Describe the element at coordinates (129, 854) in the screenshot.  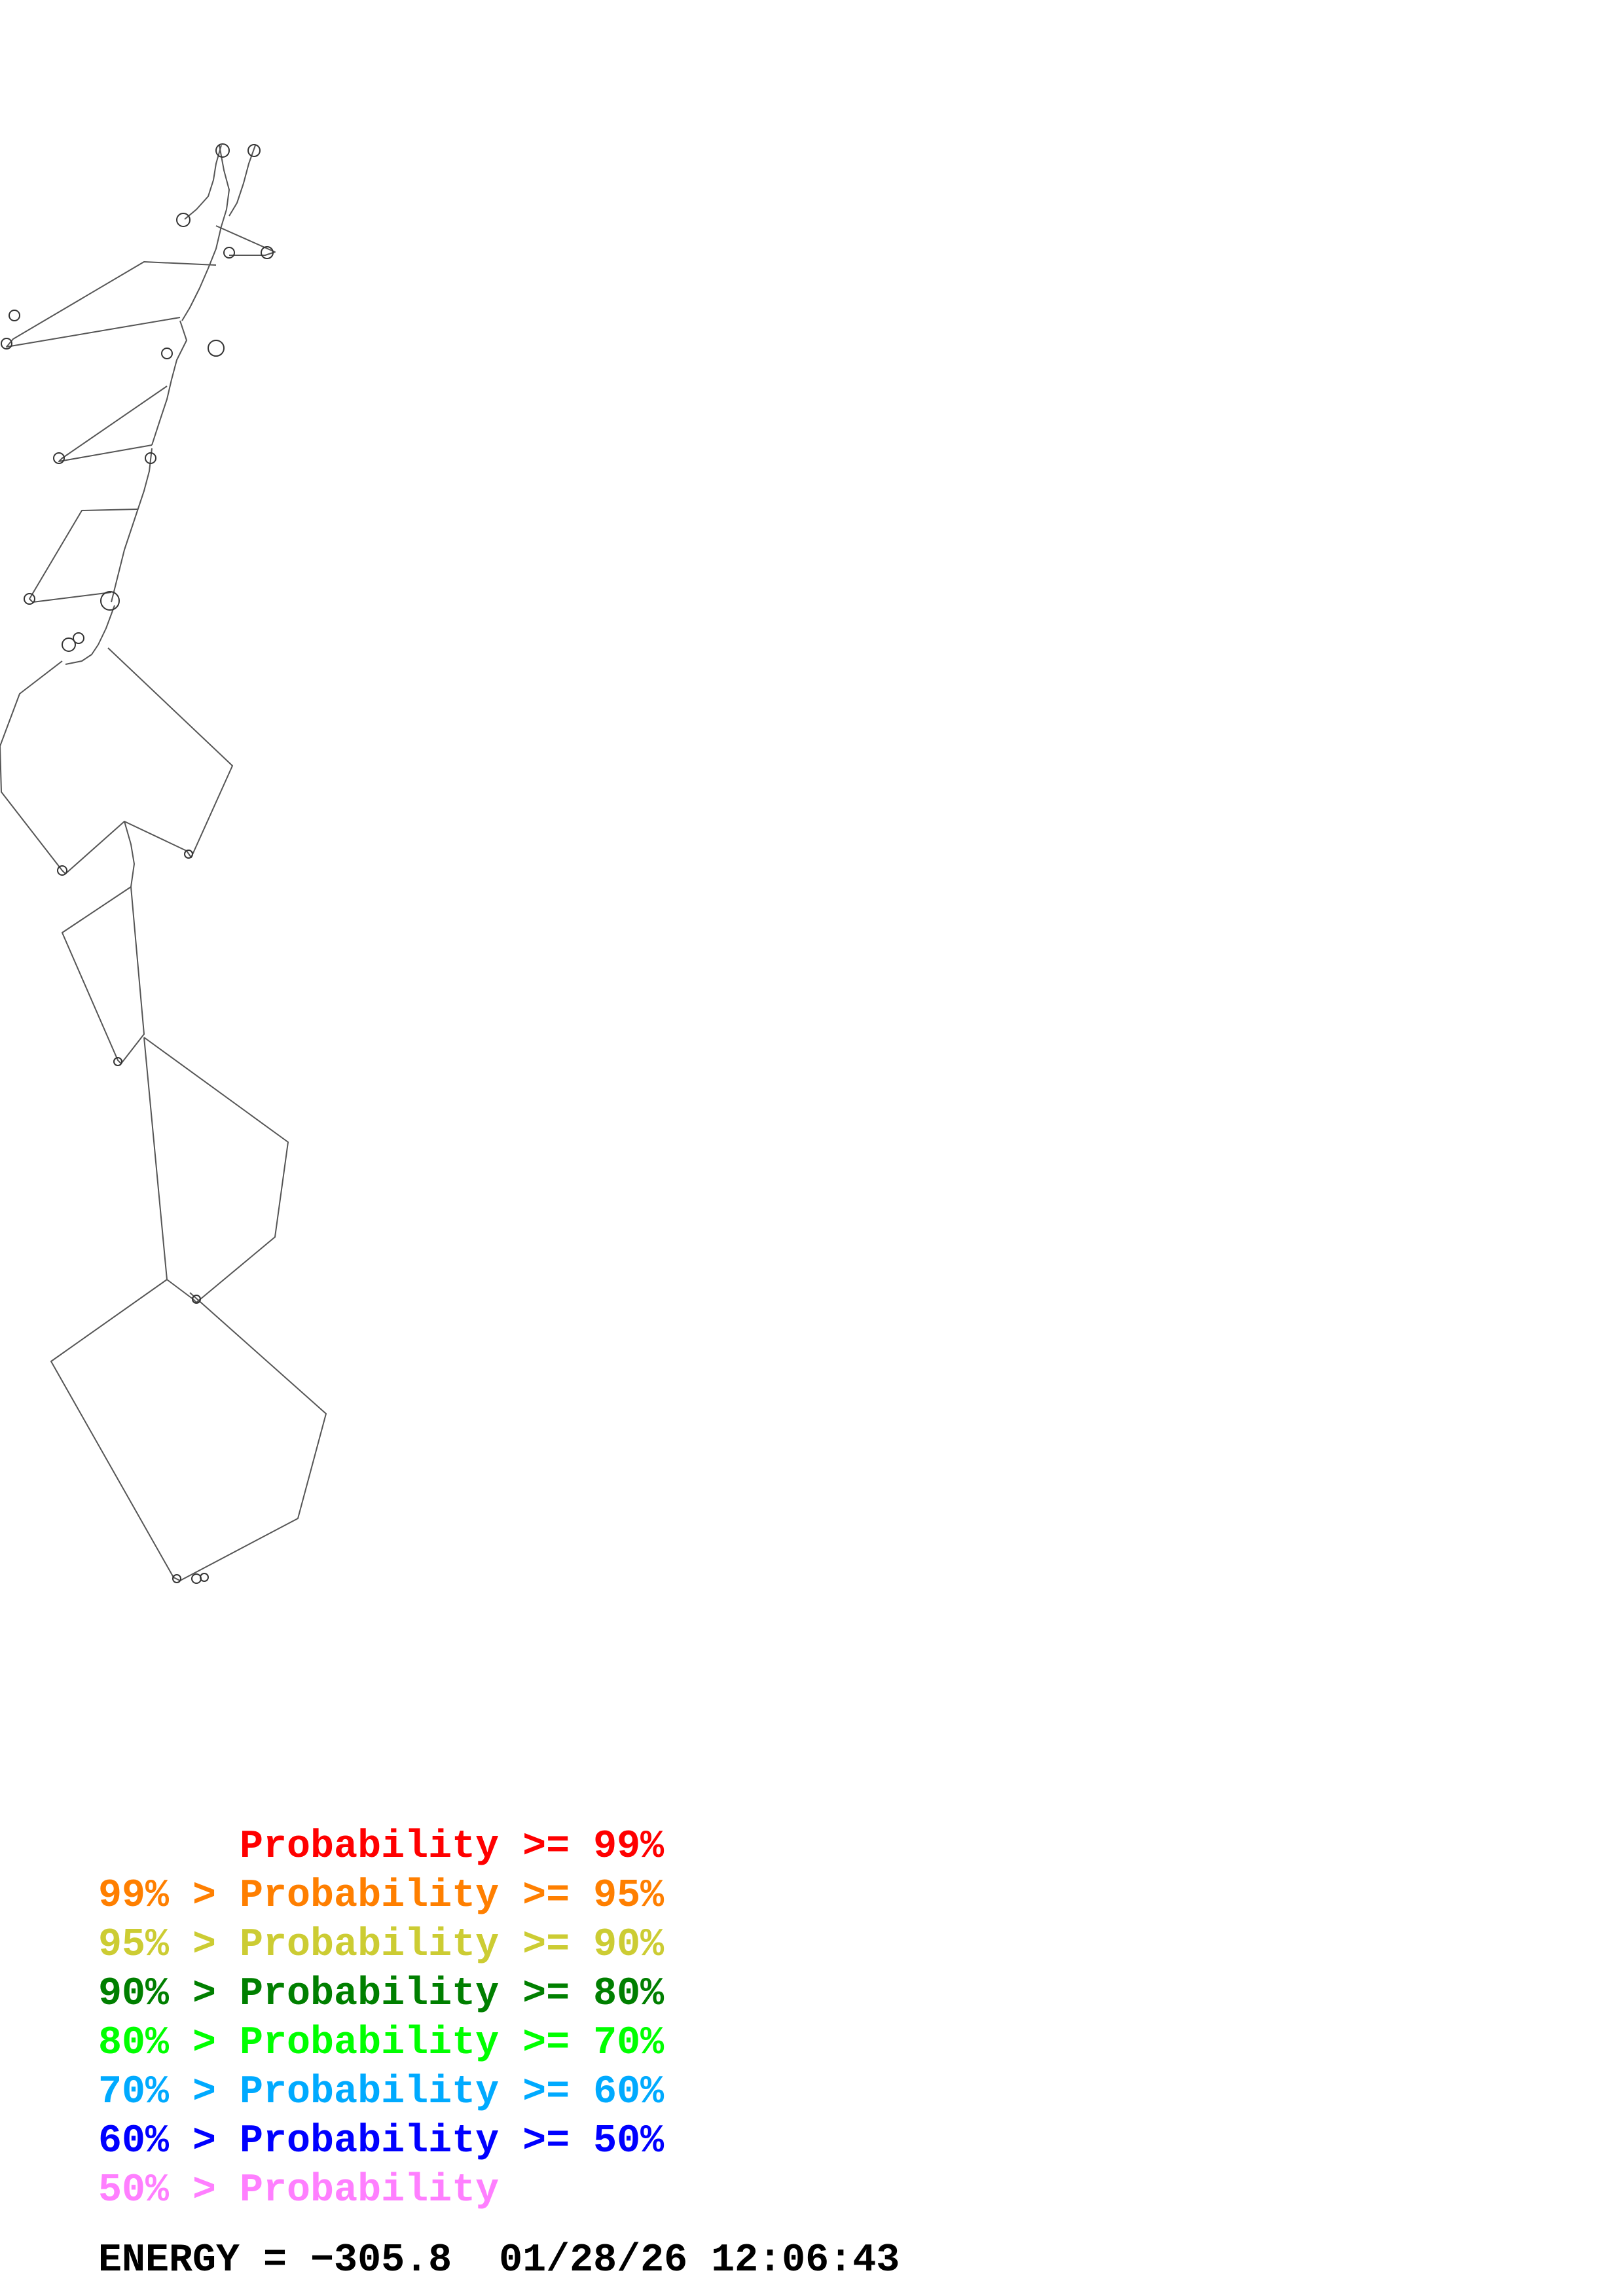
I see `stem-lower` at that location.